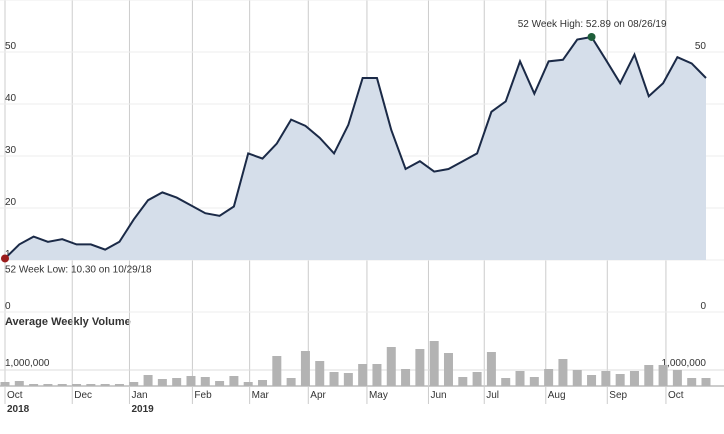  What do you see at coordinates (18, 409) in the screenshot?
I see `year-label: 2018` at bounding box center [18, 409].